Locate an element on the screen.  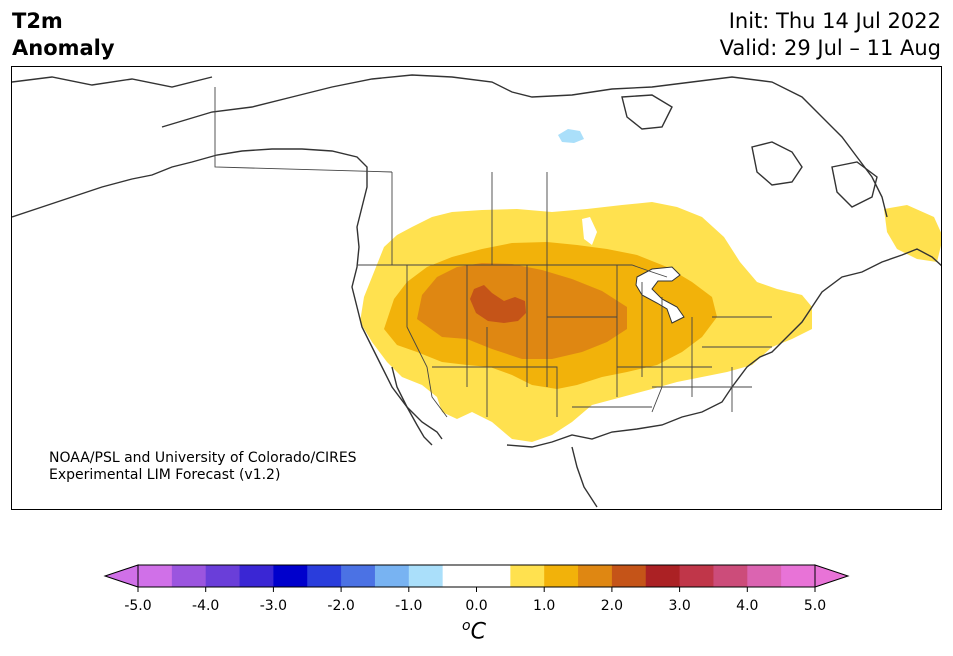
colorbar-unit: oC is located at coordinates (474, 631).